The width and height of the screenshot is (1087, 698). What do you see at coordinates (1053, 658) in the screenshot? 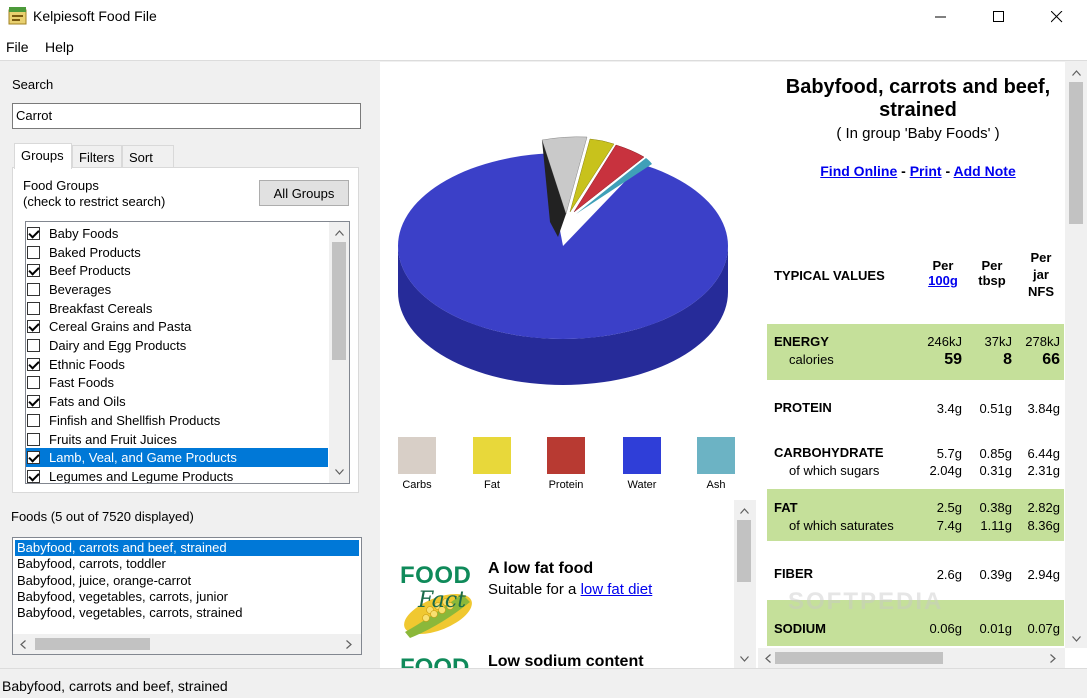
I see `detail-scroll-right-icon` at bounding box center [1053, 658].